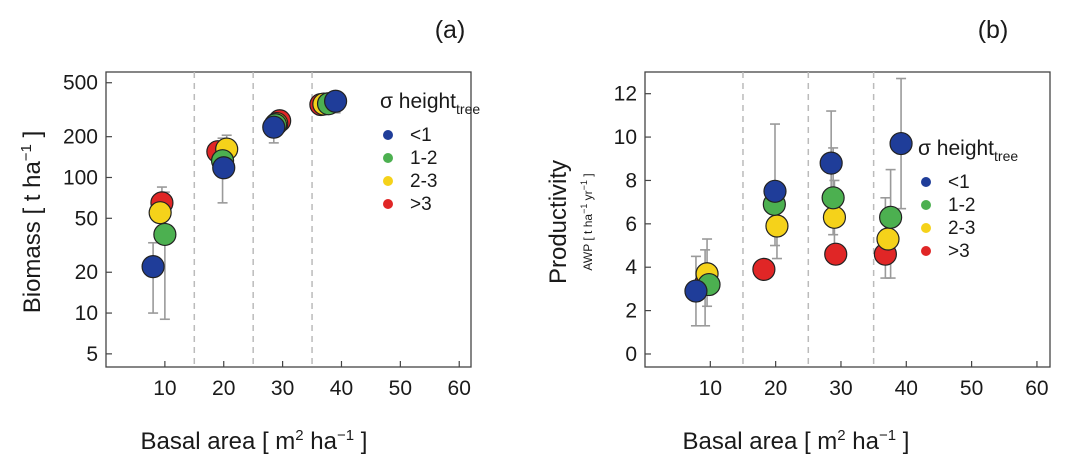  What do you see at coordinates (587, 221) in the screenshot?
I see `panel-b-ylabel-sub: AWP [ t ha−1 yr−1 ]` at bounding box center [587, 221].